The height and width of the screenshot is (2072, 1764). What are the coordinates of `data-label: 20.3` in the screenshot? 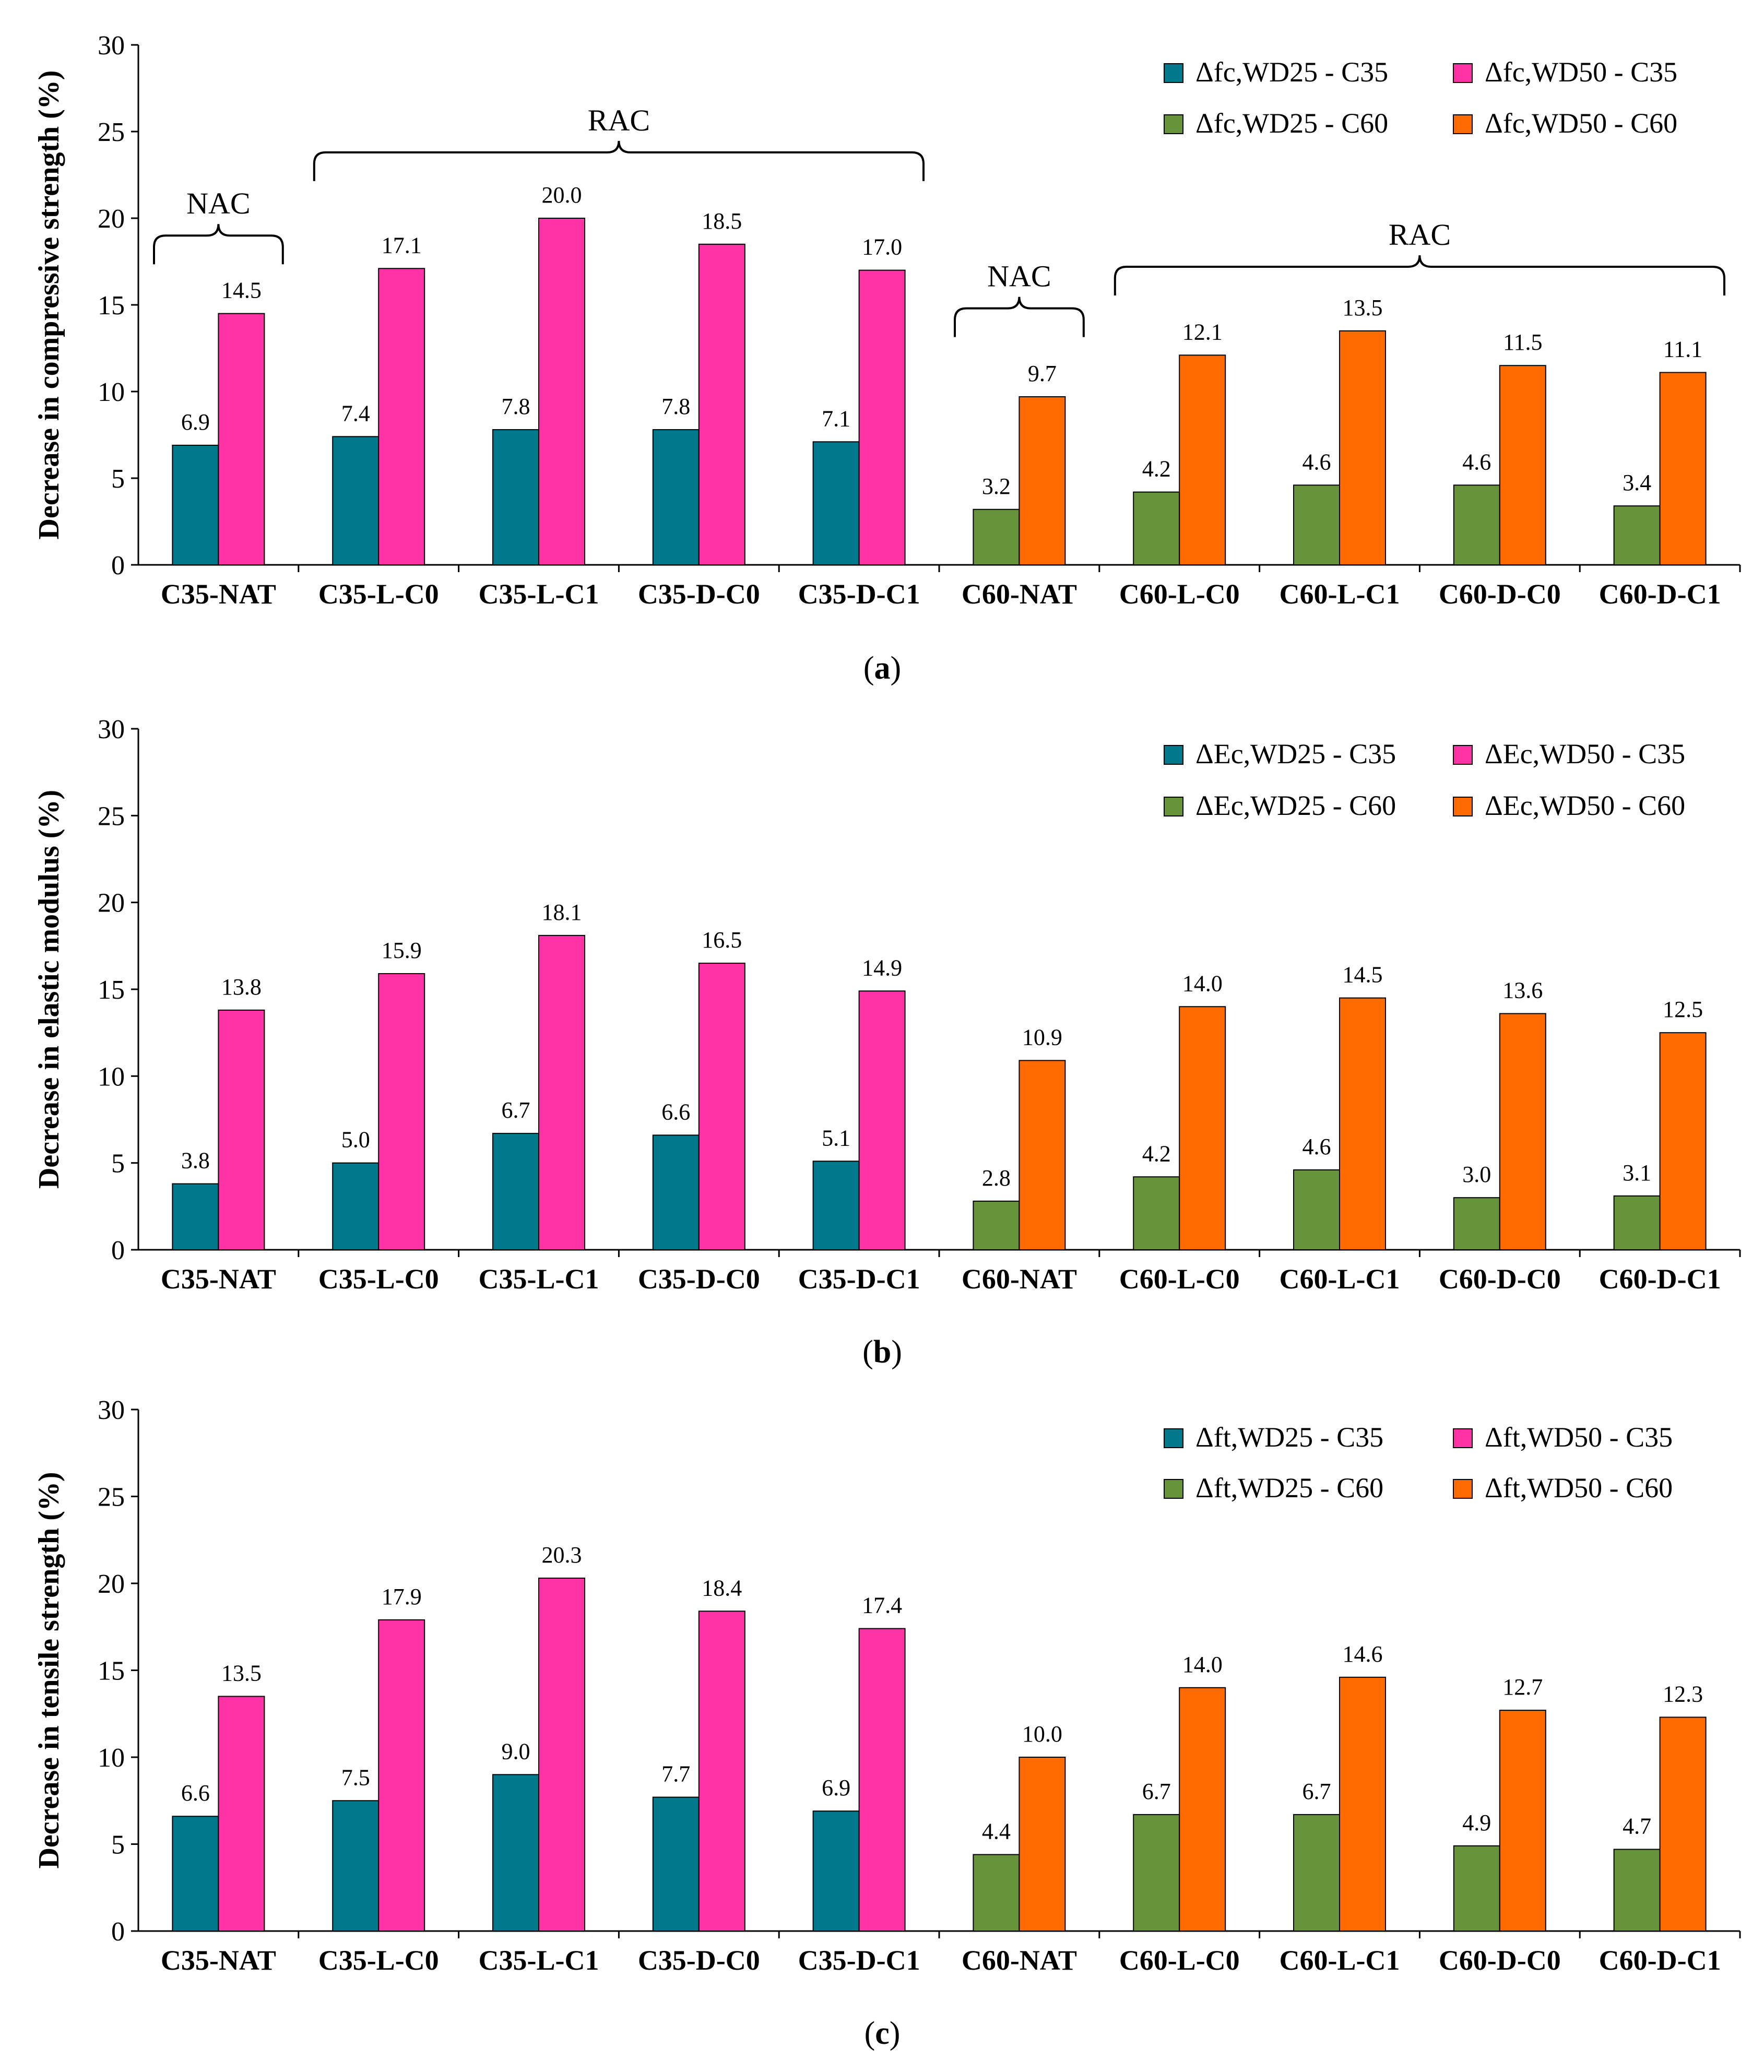 It's located at (562, 1555).